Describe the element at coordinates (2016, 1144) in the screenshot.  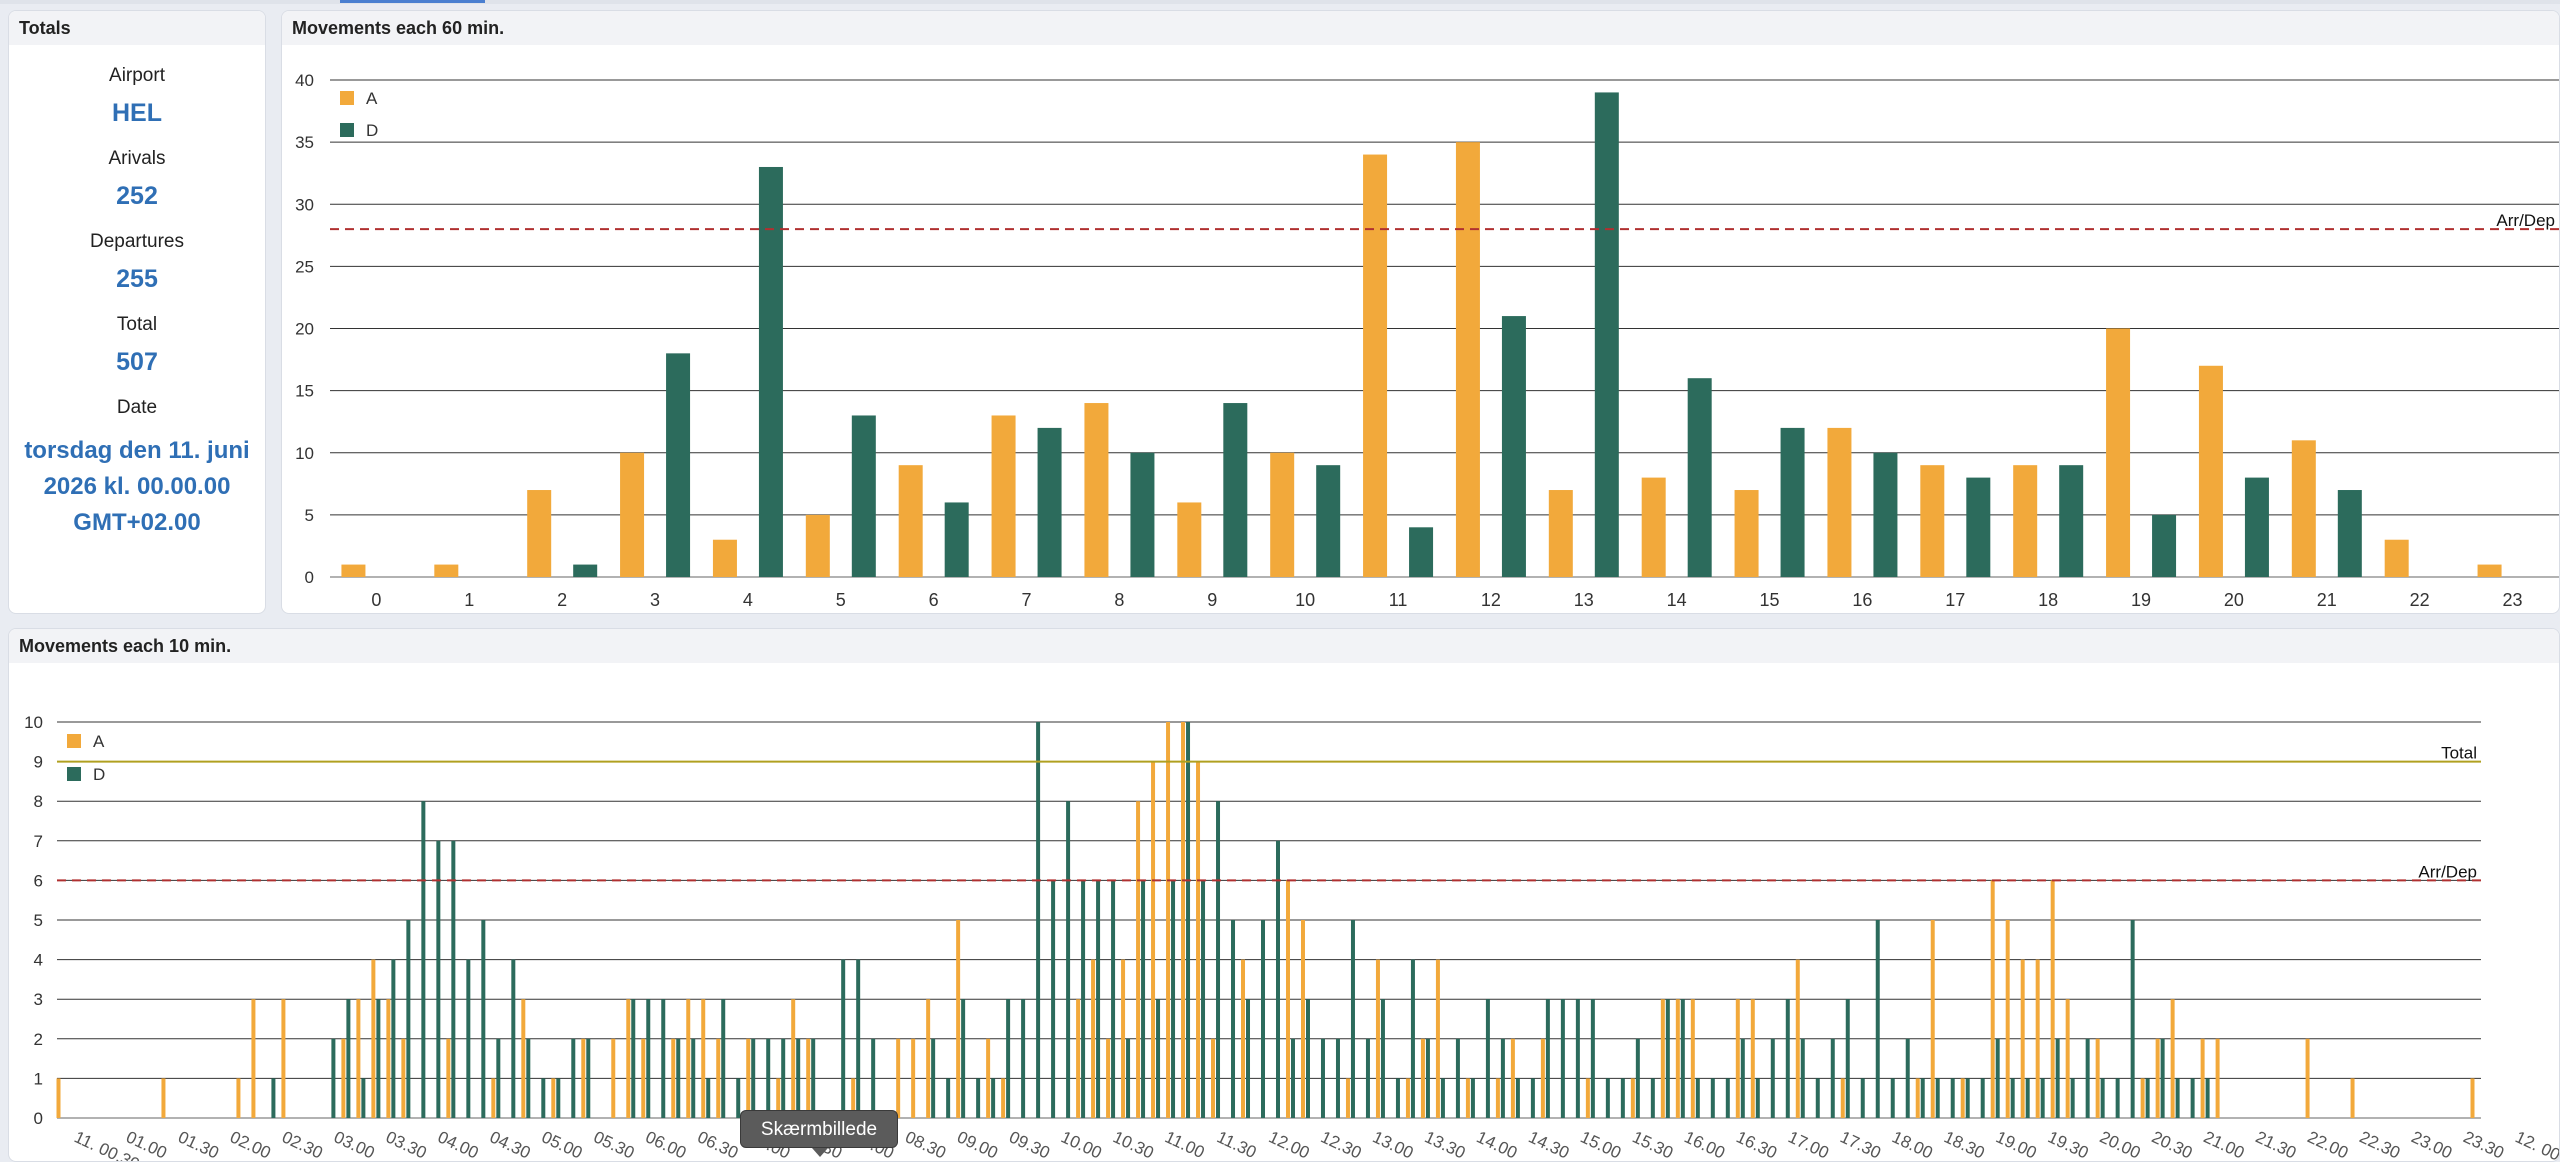
I see `x-tick-label: 19.00` at that location.